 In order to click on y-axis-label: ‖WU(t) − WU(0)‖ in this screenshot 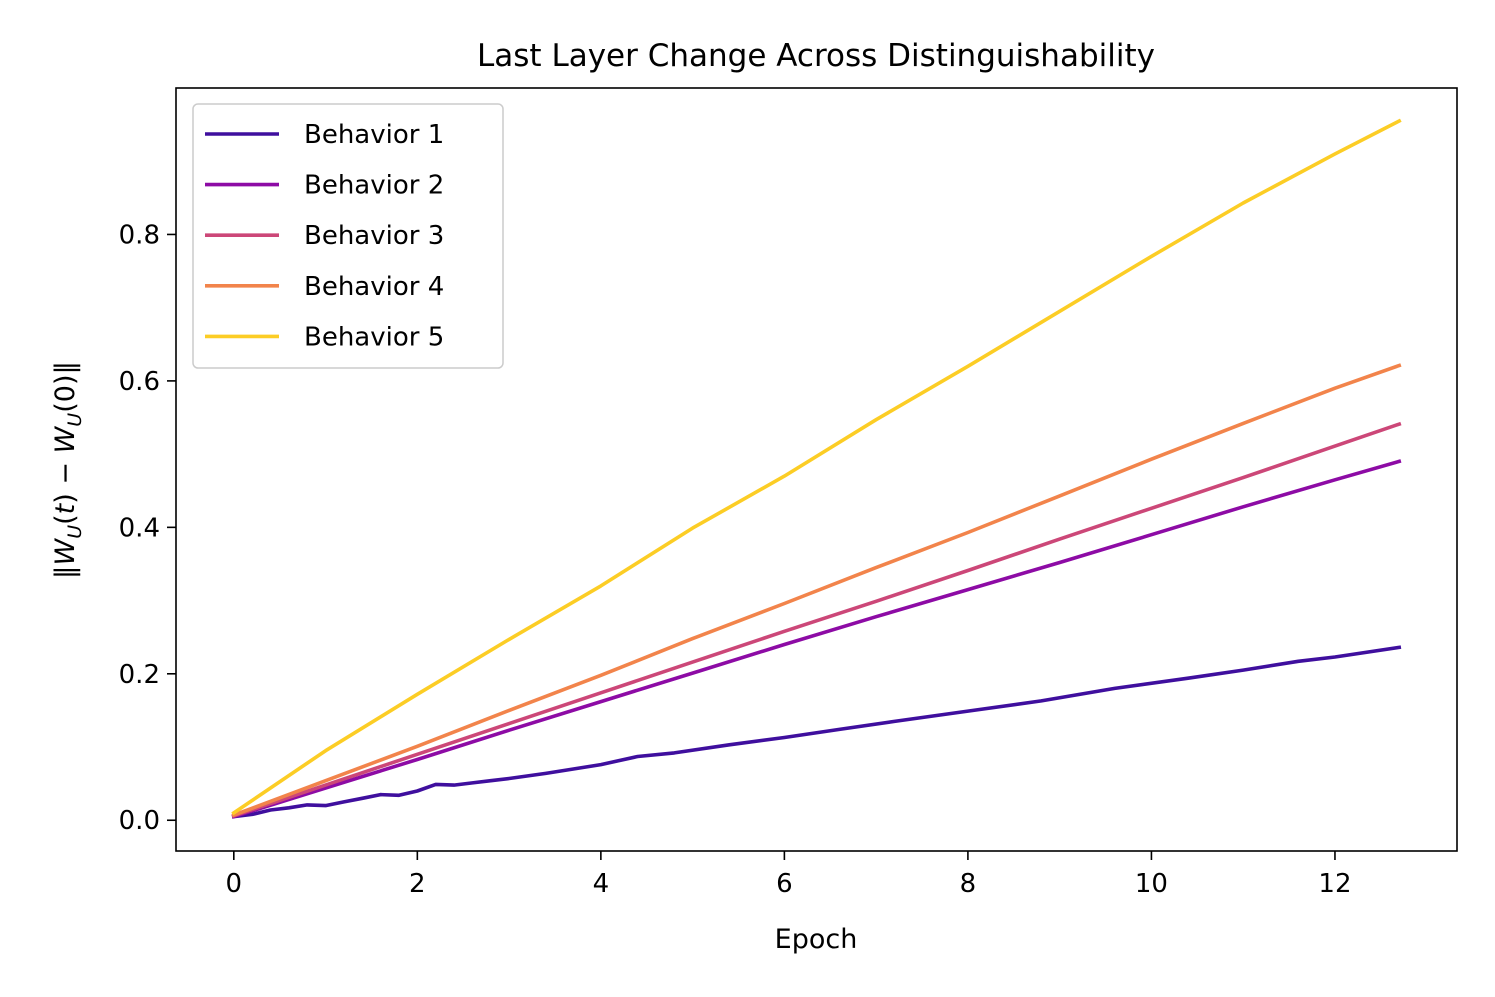, I will do `click(68, 470)`.